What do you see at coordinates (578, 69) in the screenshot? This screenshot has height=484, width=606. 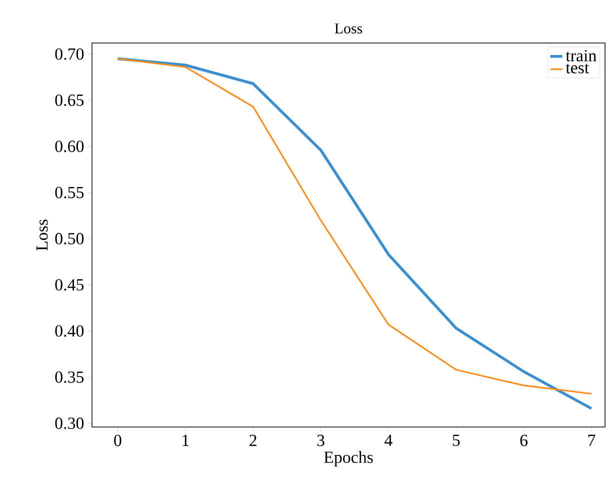 I see `legend-label: test` at bounding box center [578, 69].